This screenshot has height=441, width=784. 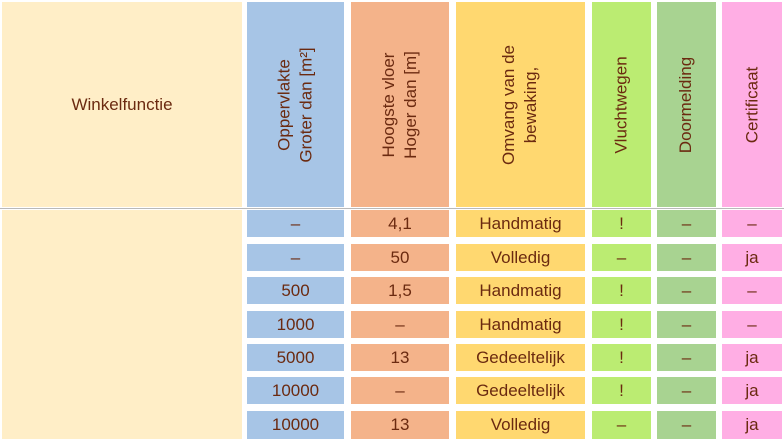 What do you see at coordinates (752, 357) in the screenshot?
I see `row-5-certificate: ja` at bounding box center [752, 357].